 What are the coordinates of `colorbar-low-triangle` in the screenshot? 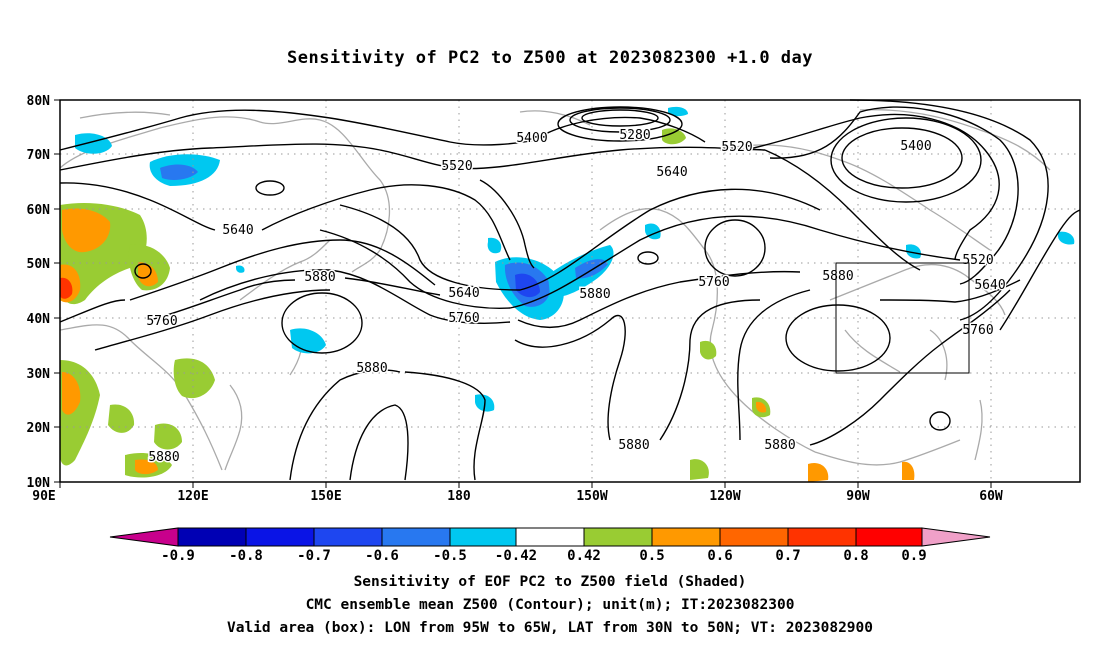 It's located at (144, 537).